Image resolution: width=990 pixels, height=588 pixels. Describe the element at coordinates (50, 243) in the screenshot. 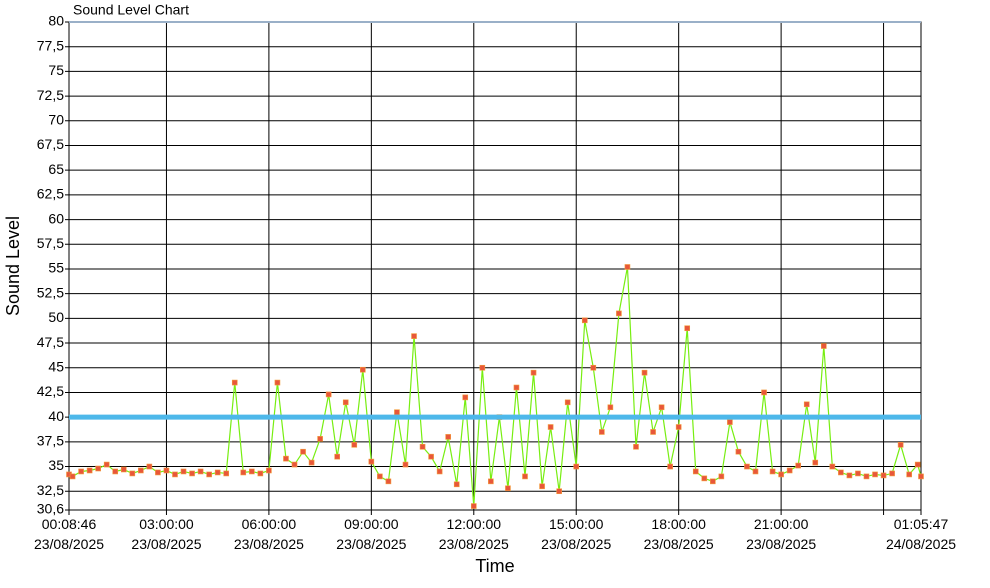

I see `y-tick-label: 57,5` at that location.